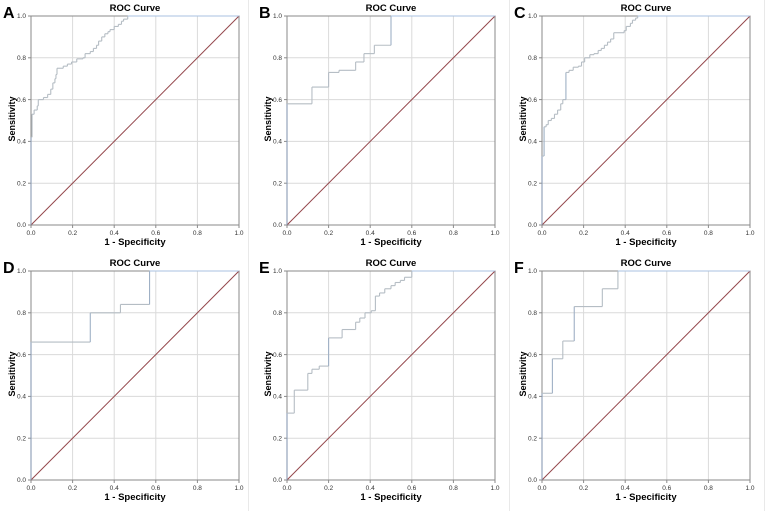 Image resolution: width=767 pixels, height=511 pixels. I want to click on panel-letter: E, so click(264, 268).